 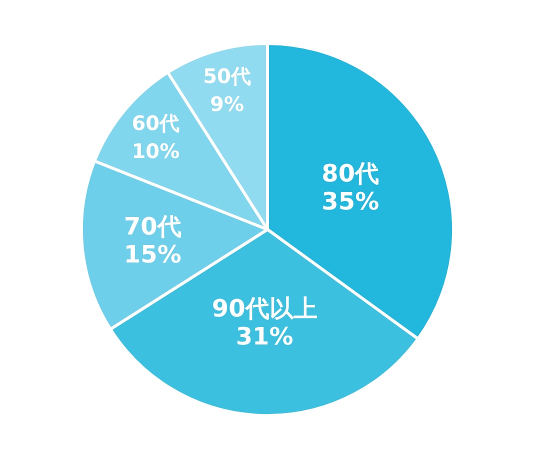 I want to click on slice-label: 60代, so click(x=156, y=122).